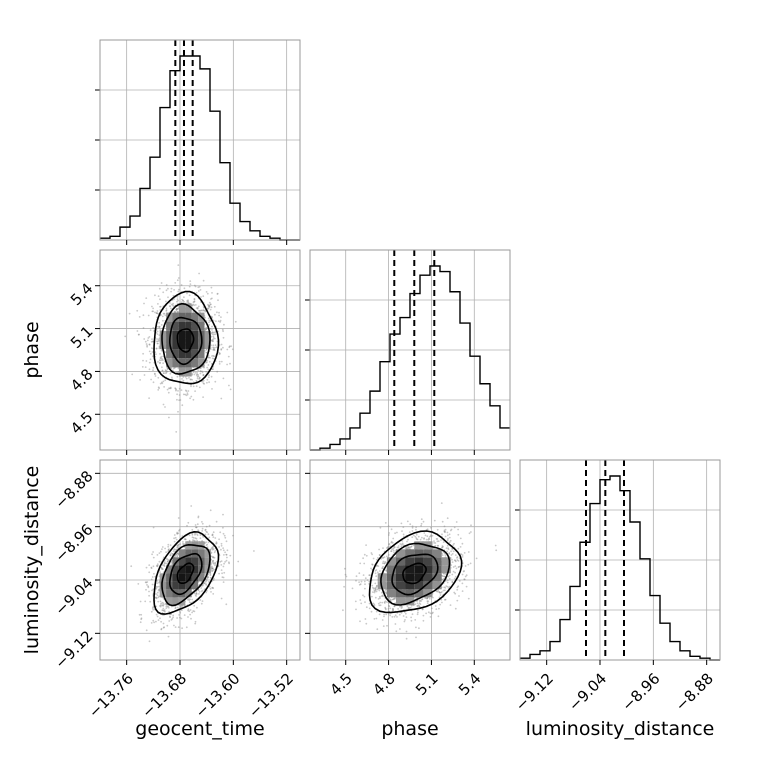 The image size is (760, 760). I want to click on joint-content, so click(200, 560).